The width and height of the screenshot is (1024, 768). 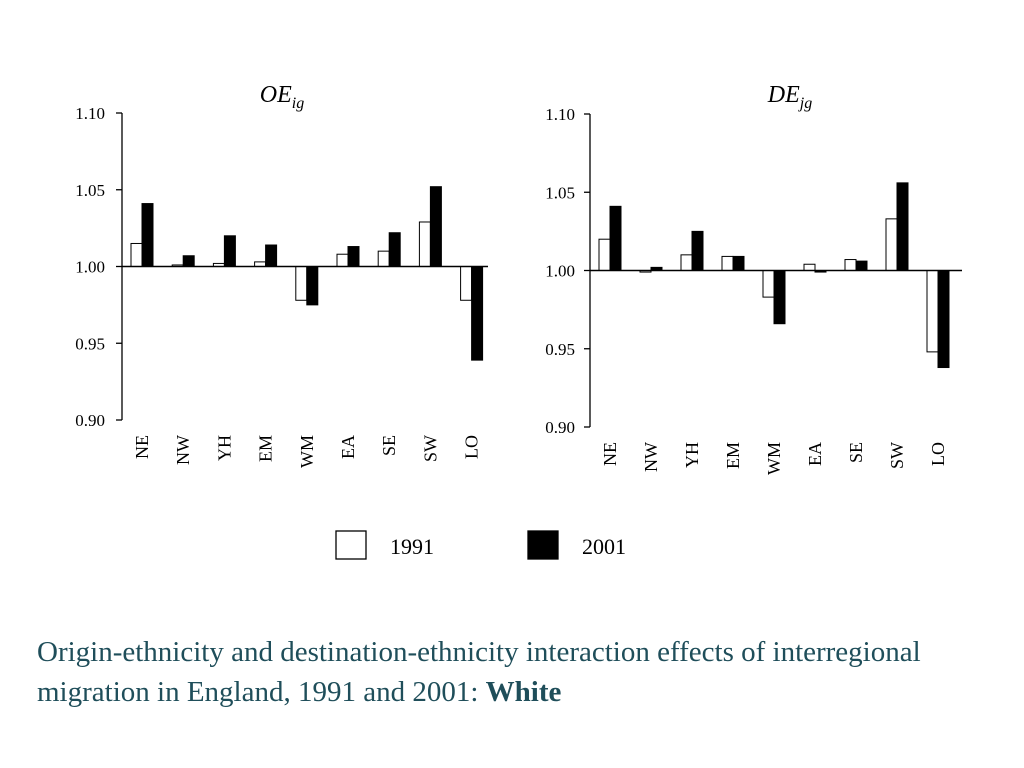 I want to click on chart-2-title: DEjg, so click(x=789, y=97).